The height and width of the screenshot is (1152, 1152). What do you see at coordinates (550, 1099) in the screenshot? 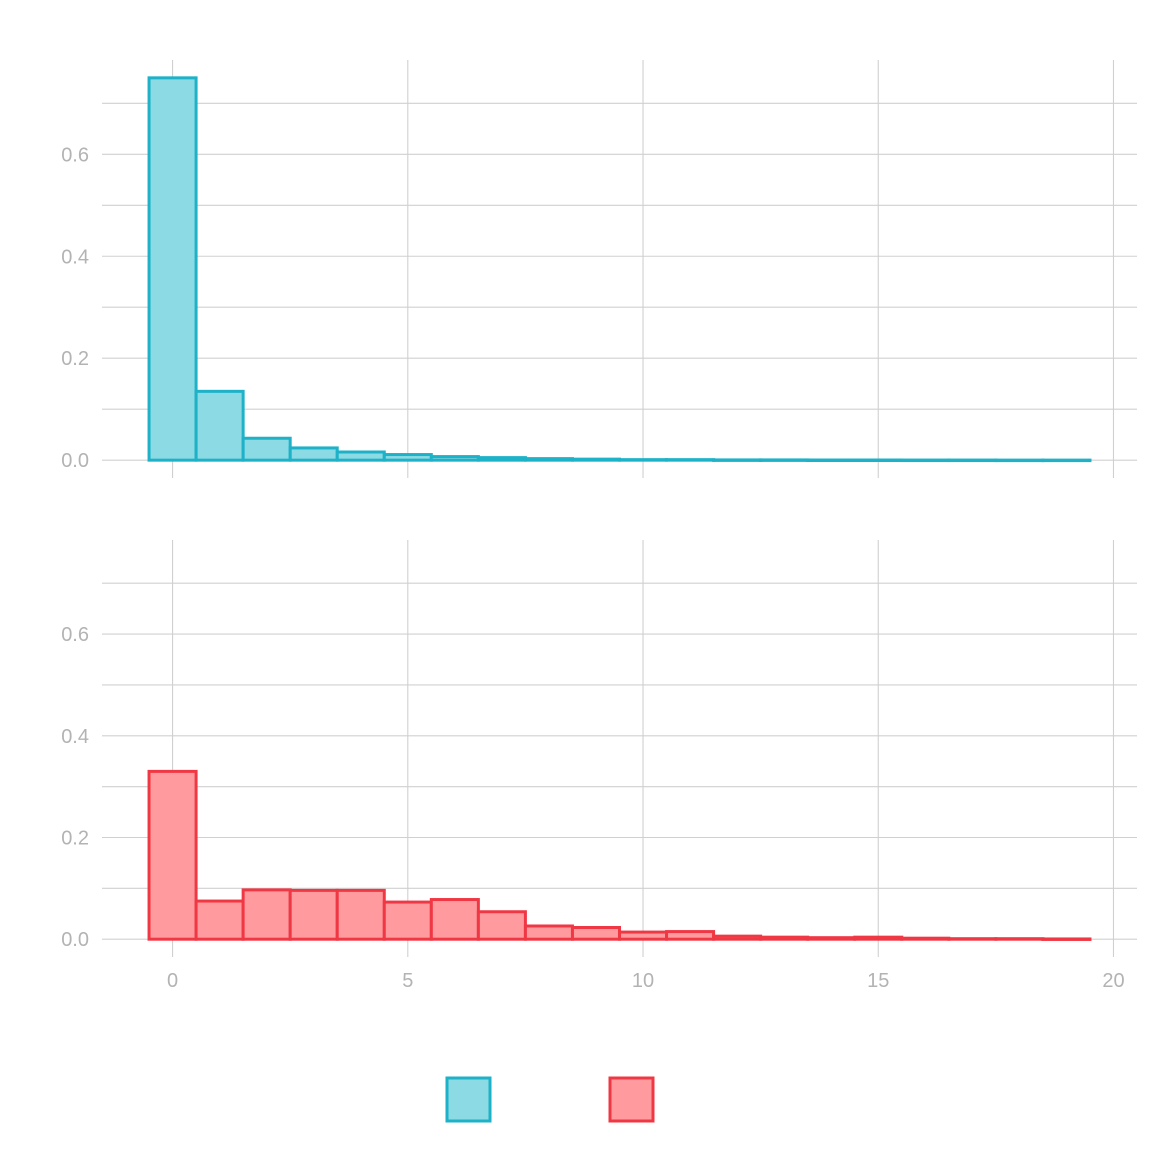
I see `legend` at bounding box center [550, 1099].